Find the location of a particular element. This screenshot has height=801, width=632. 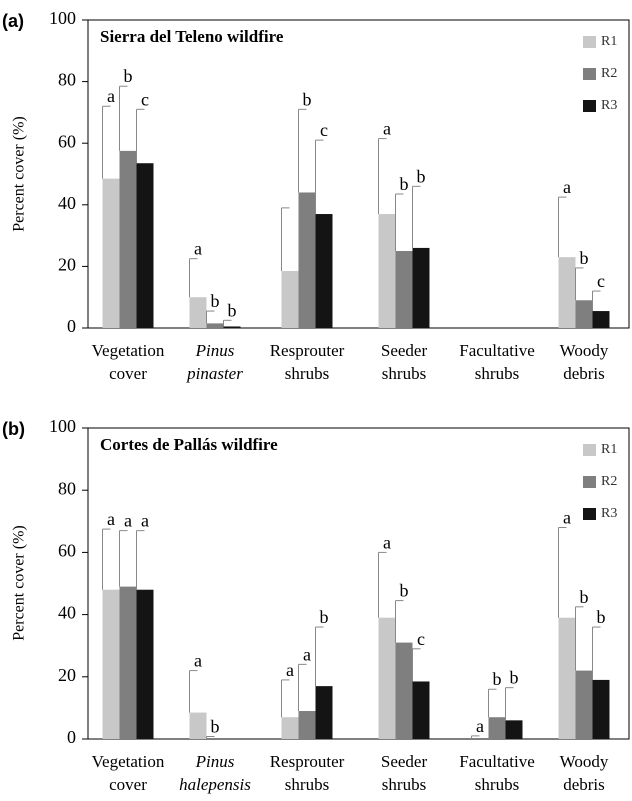

y-tick-label: 60 is located at coordinates (67, 551).